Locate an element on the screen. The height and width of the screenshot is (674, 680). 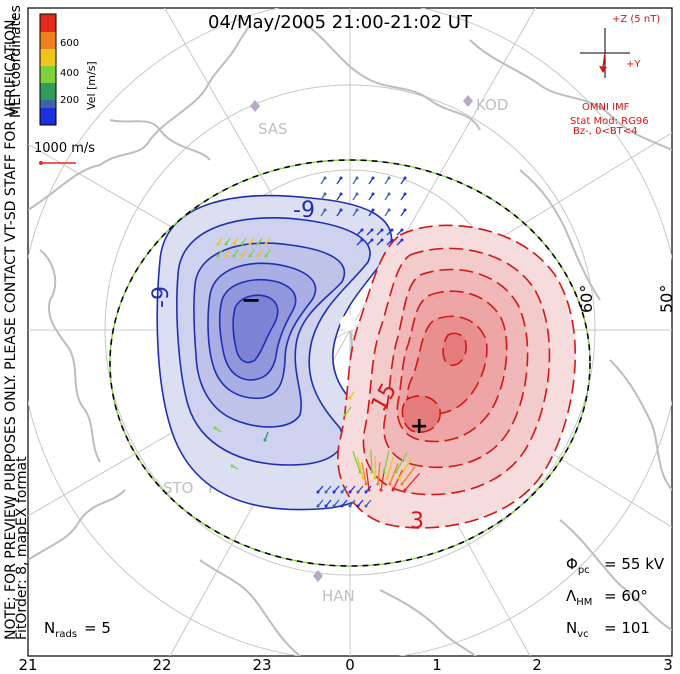
mlt-tick-23: 23 is located at coordinates (261, 665).